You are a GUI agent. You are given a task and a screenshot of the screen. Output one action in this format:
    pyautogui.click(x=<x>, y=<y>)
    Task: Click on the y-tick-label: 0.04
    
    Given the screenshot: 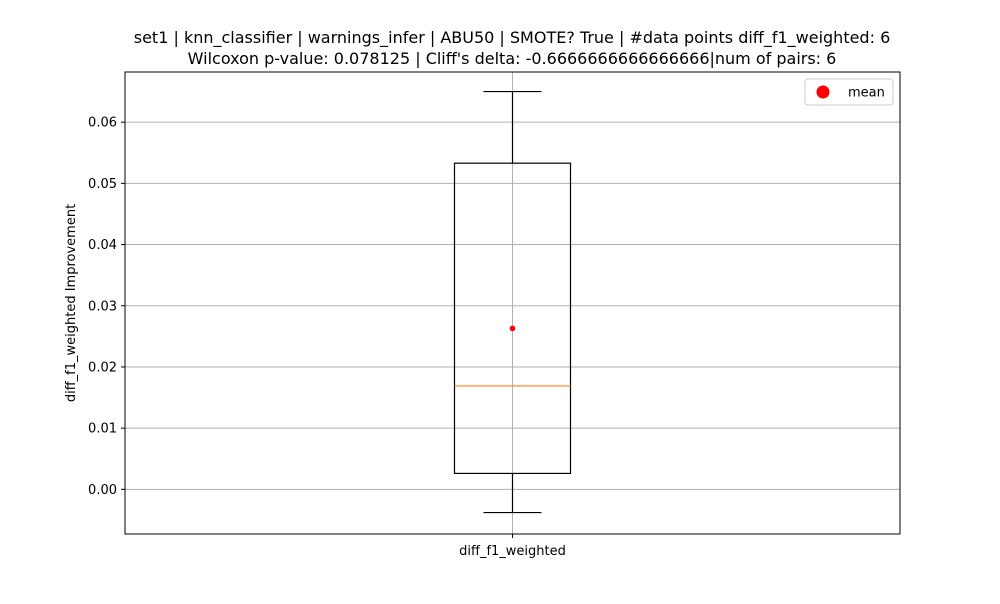 What is the action you would take?
    pyautogui.click(x=102, y=245)
    